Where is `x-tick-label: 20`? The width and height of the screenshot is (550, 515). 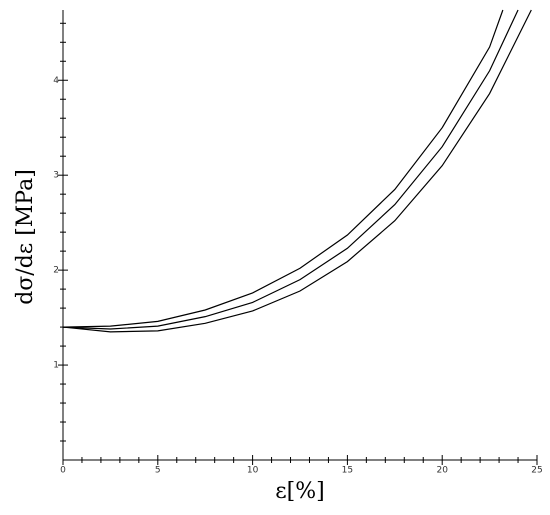
x-tick-label: 20 is located at coordinates (442, 471).